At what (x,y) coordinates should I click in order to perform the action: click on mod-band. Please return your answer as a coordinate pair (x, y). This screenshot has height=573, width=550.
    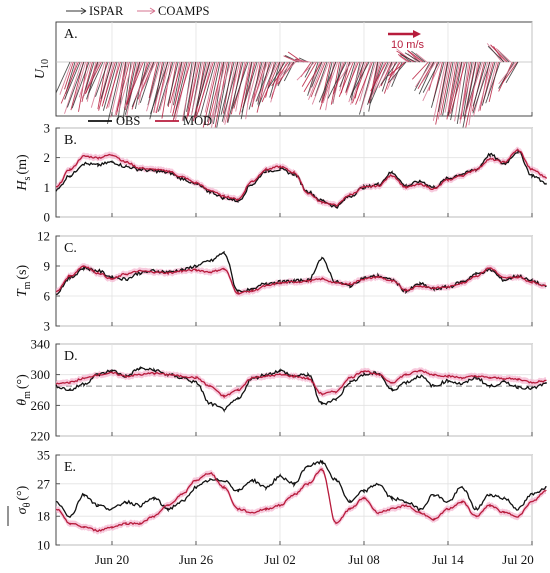
    Looking at the image, I should click on (301, 500).